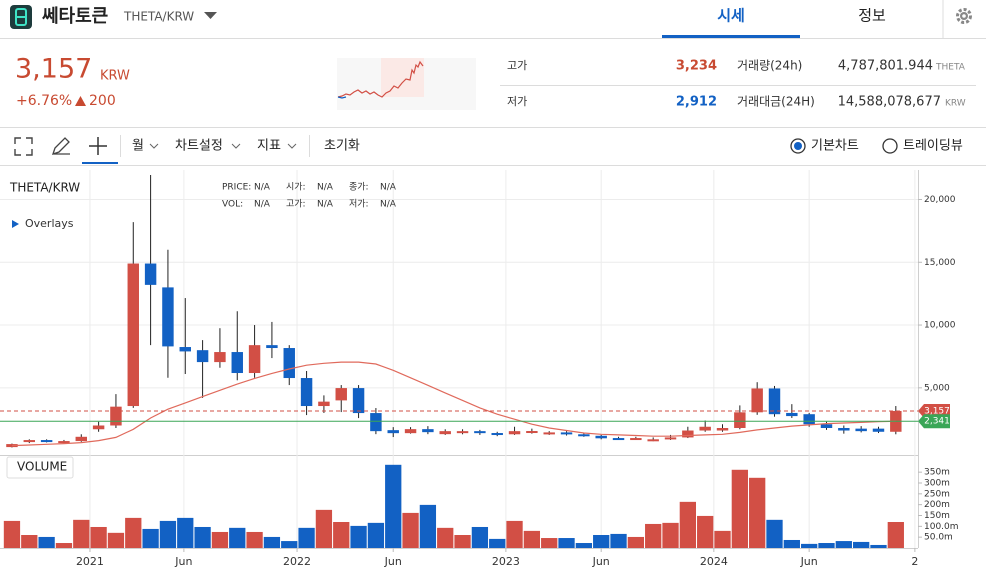 The image size is (986, 572). What do you see at coordinates (872, 16) in the screenshot?
I see `tab: 정보` at bounding box center [872, 16].